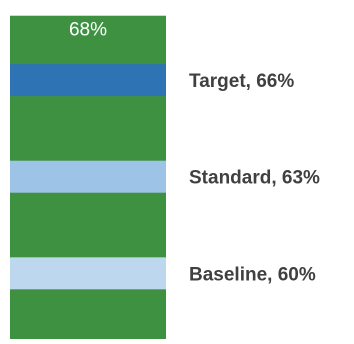 The height and width of the screenshot is (344, 354). I want to click on marker-label-0: Target, 66%, so click(241, 81).